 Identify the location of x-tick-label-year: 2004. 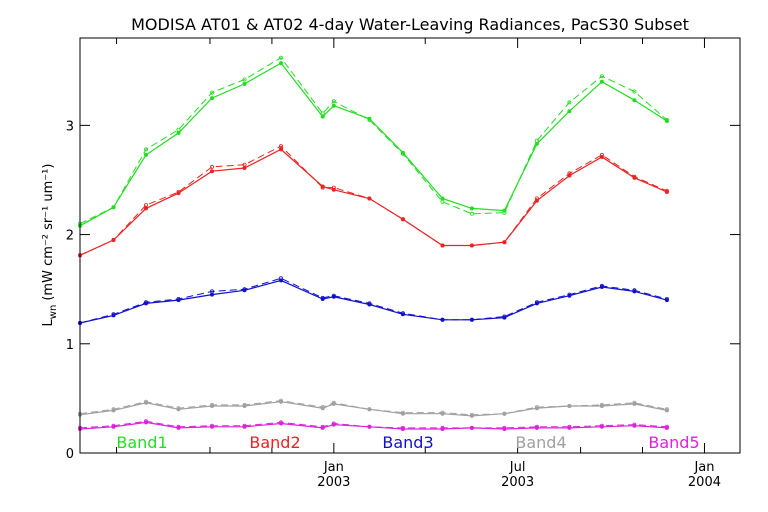
(704, 482).